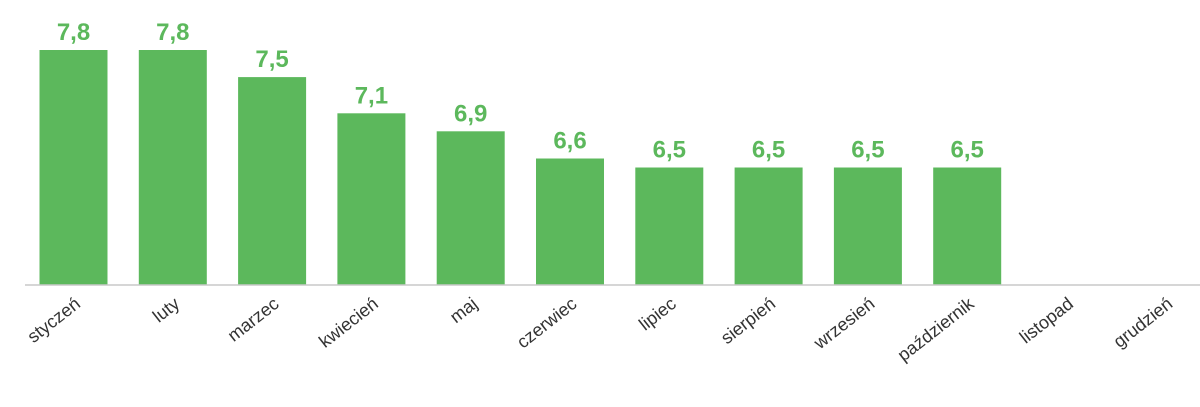 This screenshot has height=407, width=1200. What do you see at coordinates (271, 59) in the screenshot?
I see `value-label-2: 7,5` at bounding box center [271, 59].